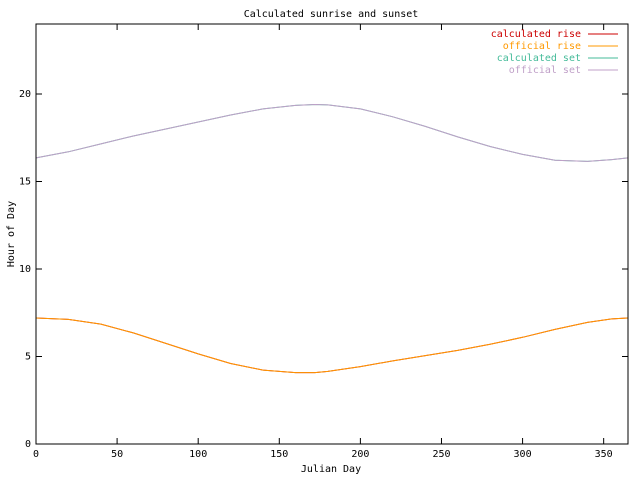  What do you see at coordinates (279, 454) in the screenshot?
I see `x-tick-label: 150` at bounding box center [279, 454].